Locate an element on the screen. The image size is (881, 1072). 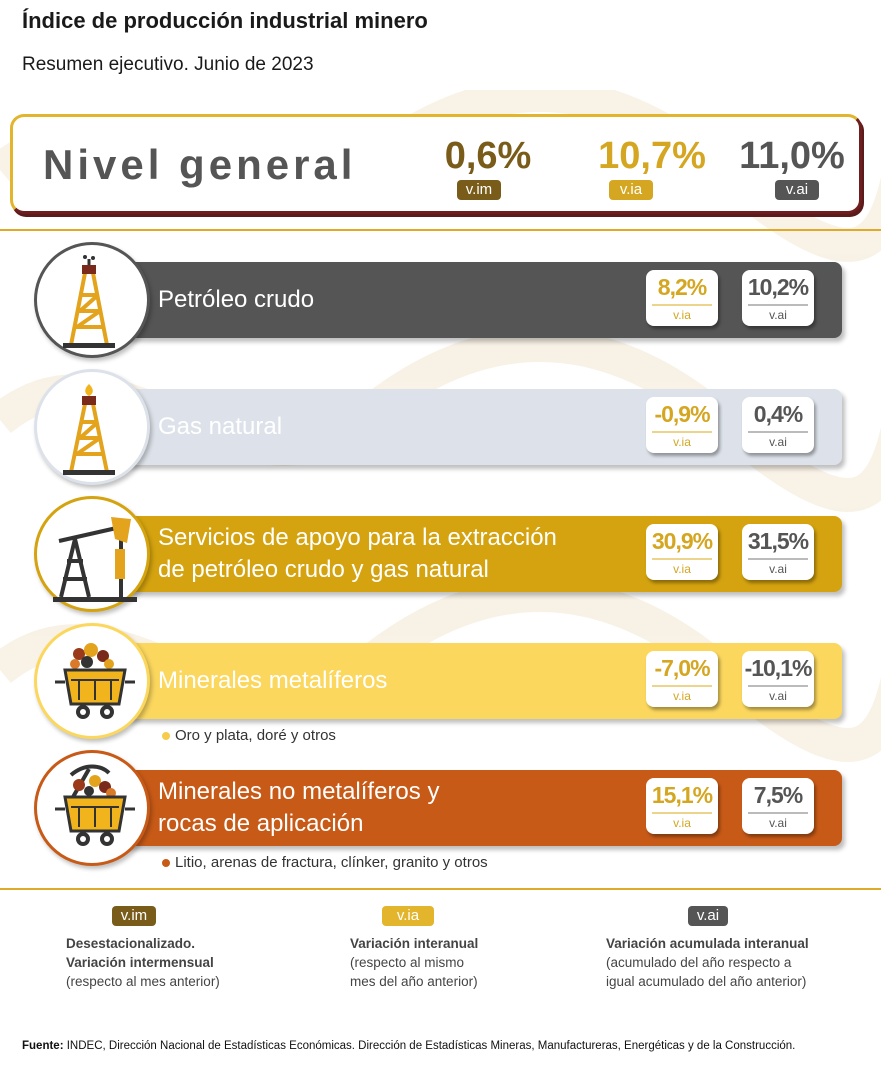
sector-via-box: -7,0% v.ia is located at coordinates (682, 679).